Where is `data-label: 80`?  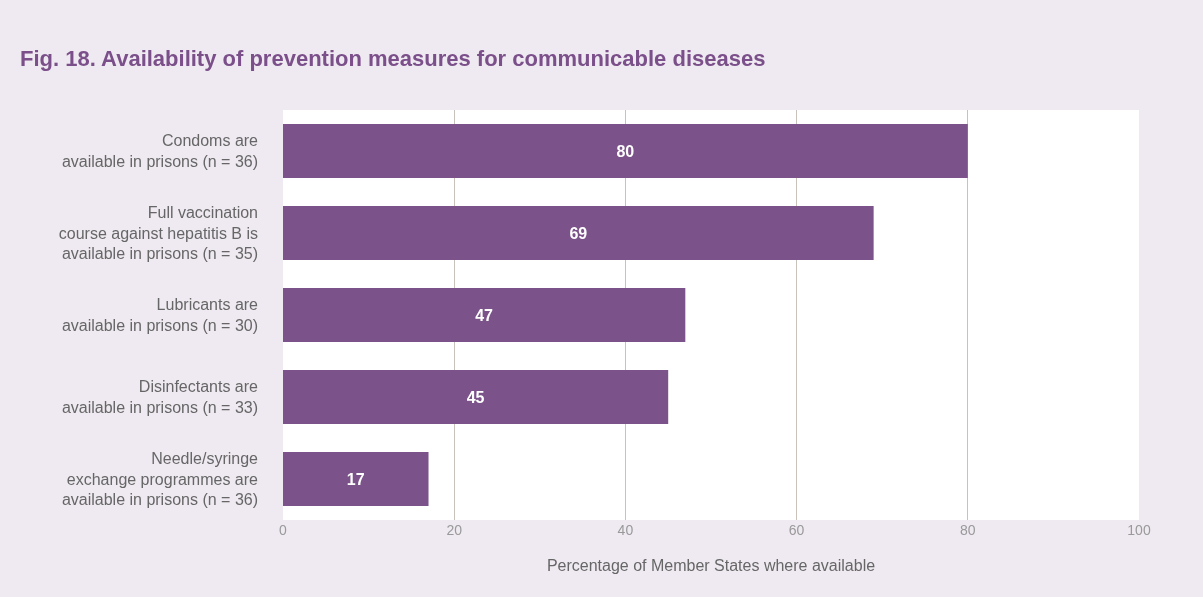
data-label: 80 is located at coordinates (625, 151).